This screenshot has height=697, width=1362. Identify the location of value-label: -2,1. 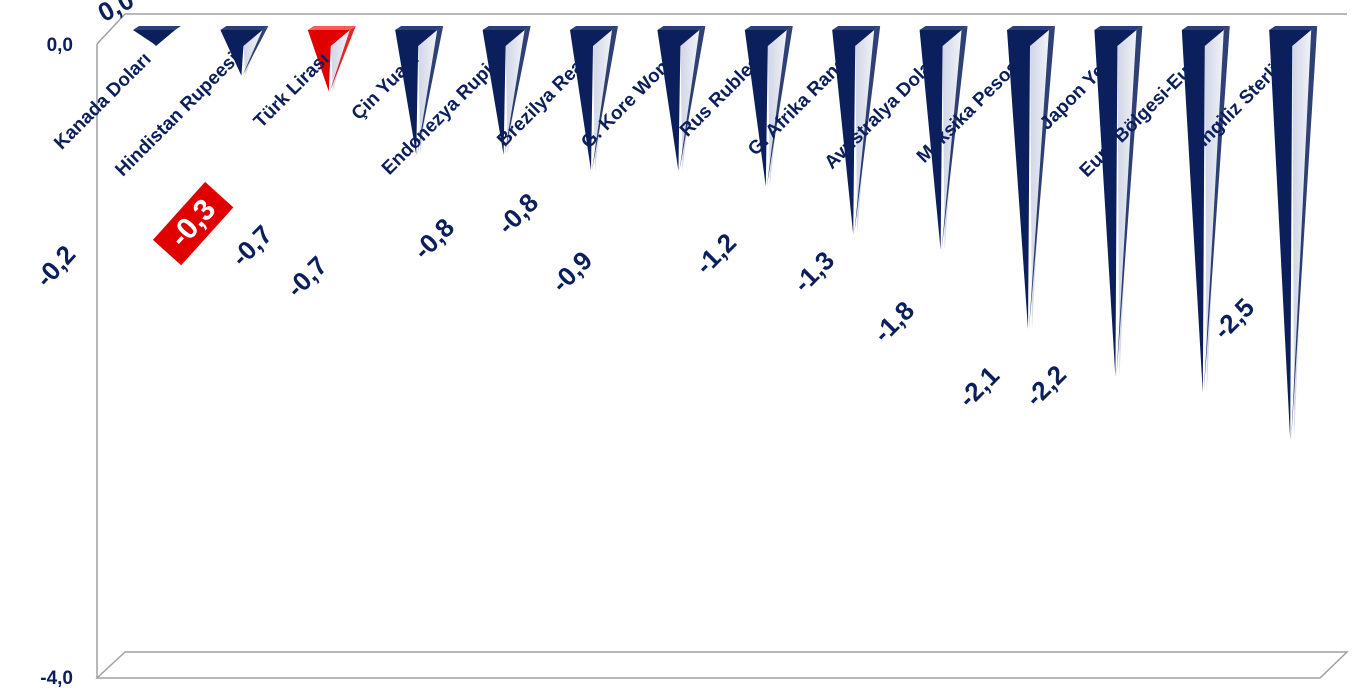
(978, 386).